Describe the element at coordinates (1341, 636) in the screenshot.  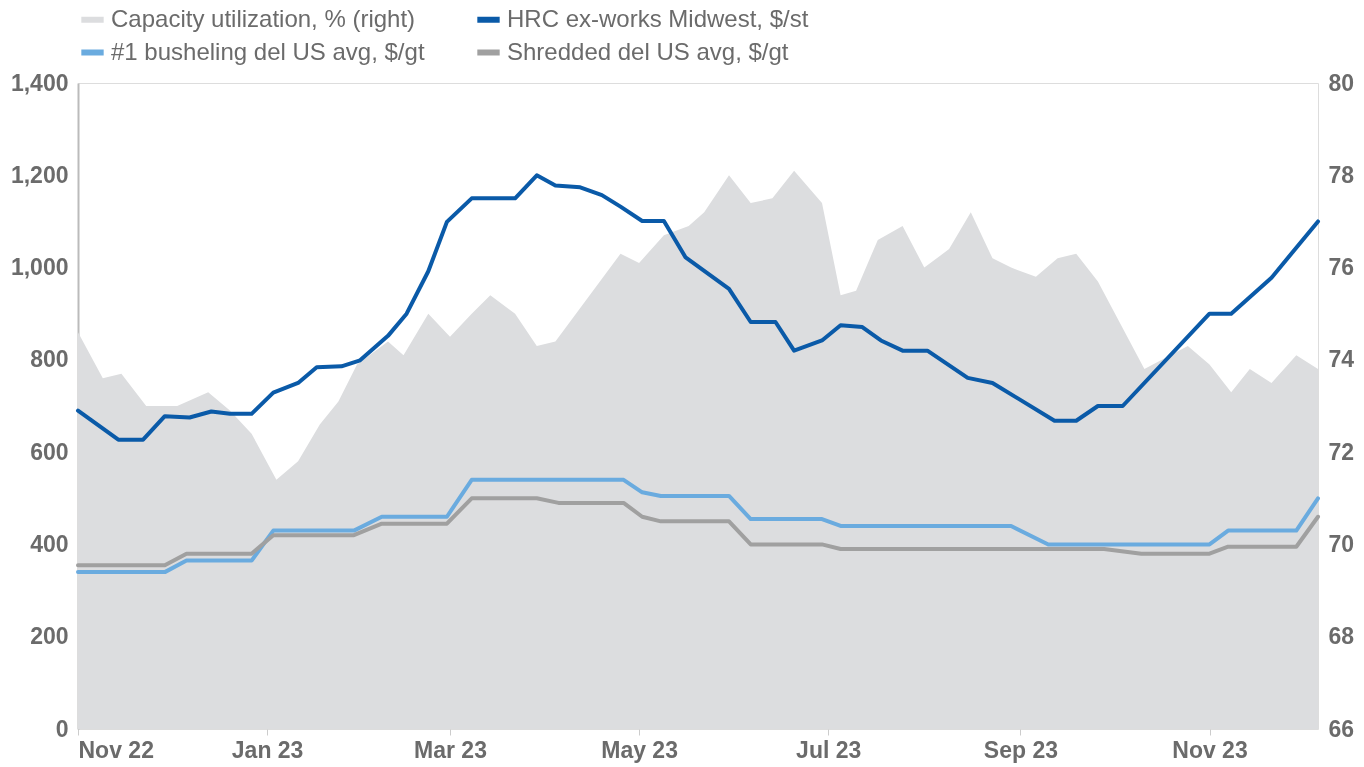
I see `y2-tick-label: 68` at that location.